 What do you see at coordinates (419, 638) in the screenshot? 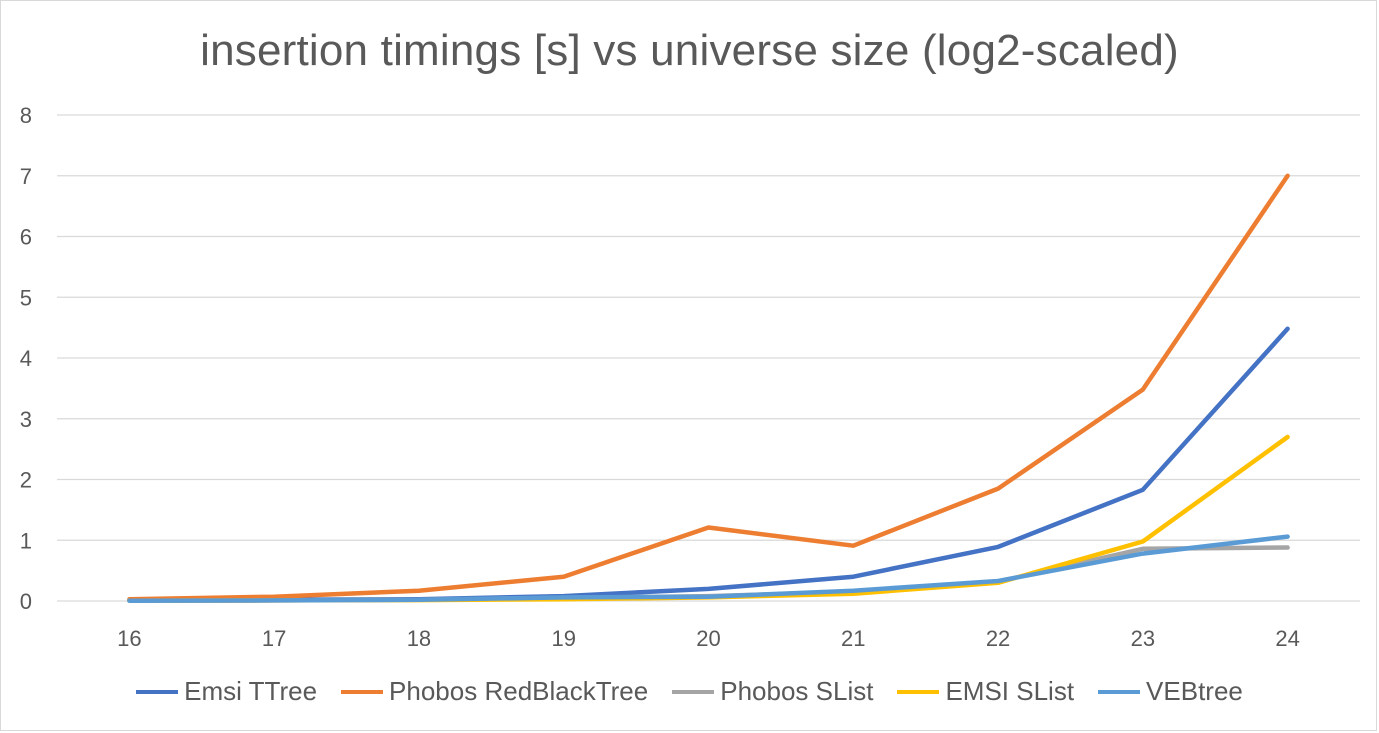
I see `x-tick-label: 18` at bounding box center [419, 638].